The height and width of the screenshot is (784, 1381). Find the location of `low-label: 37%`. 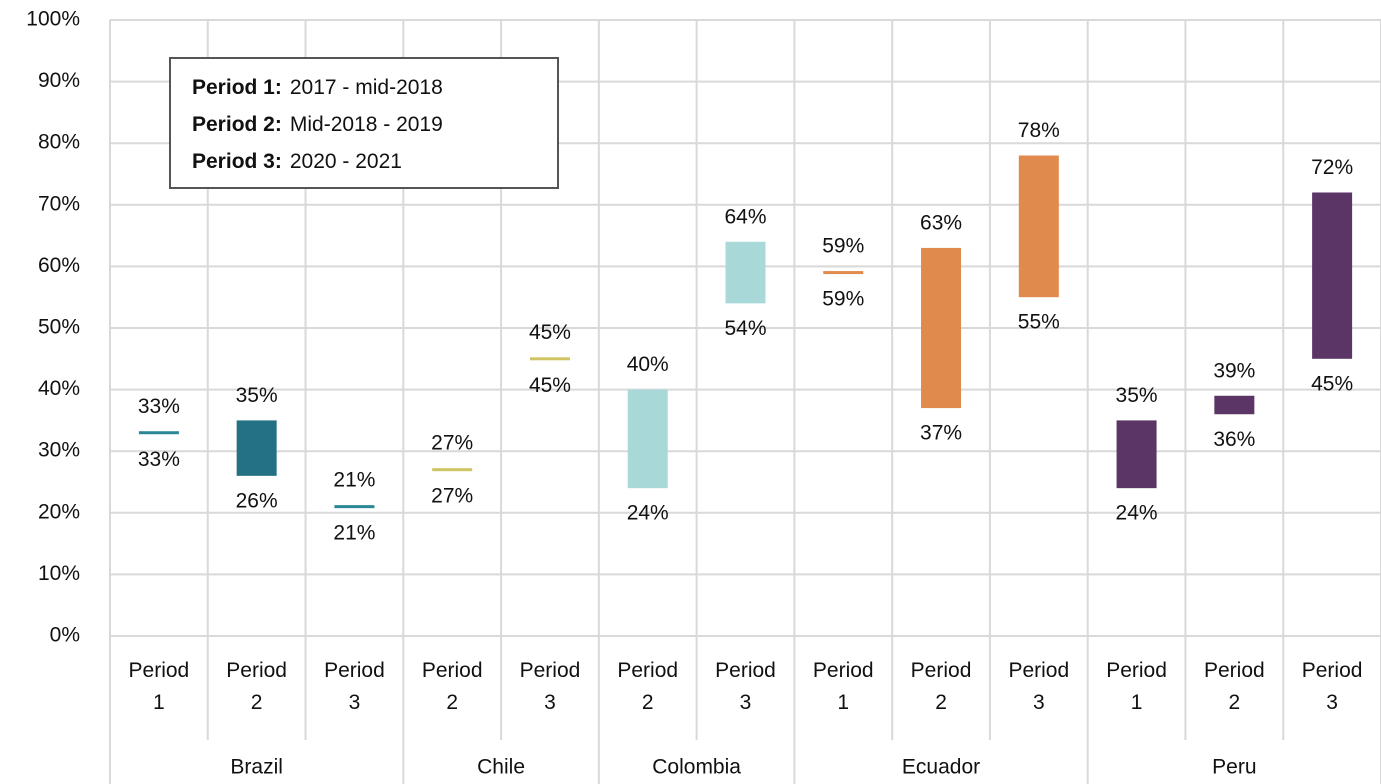

low-label: 37% is located at coordinates (941, 433).